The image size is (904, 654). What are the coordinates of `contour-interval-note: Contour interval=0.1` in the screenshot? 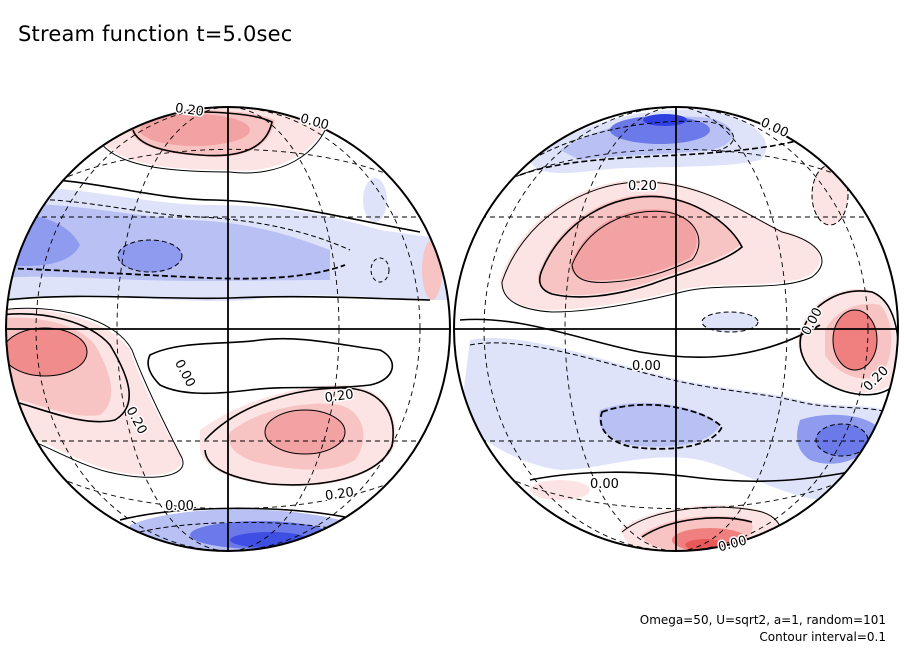 It's located at (822, 637).